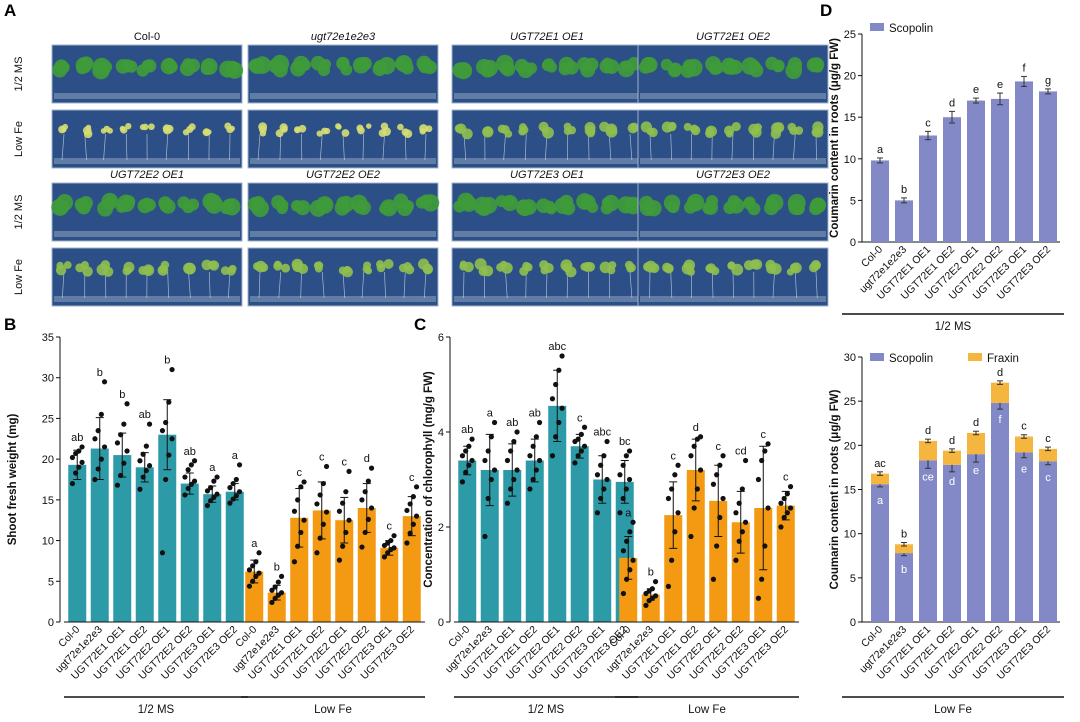  What do you see at coordinates (976, 443) in the screenshot?
I see `bar-fraxin-ugt72e2-oe1` at bounding box center [976, 443].